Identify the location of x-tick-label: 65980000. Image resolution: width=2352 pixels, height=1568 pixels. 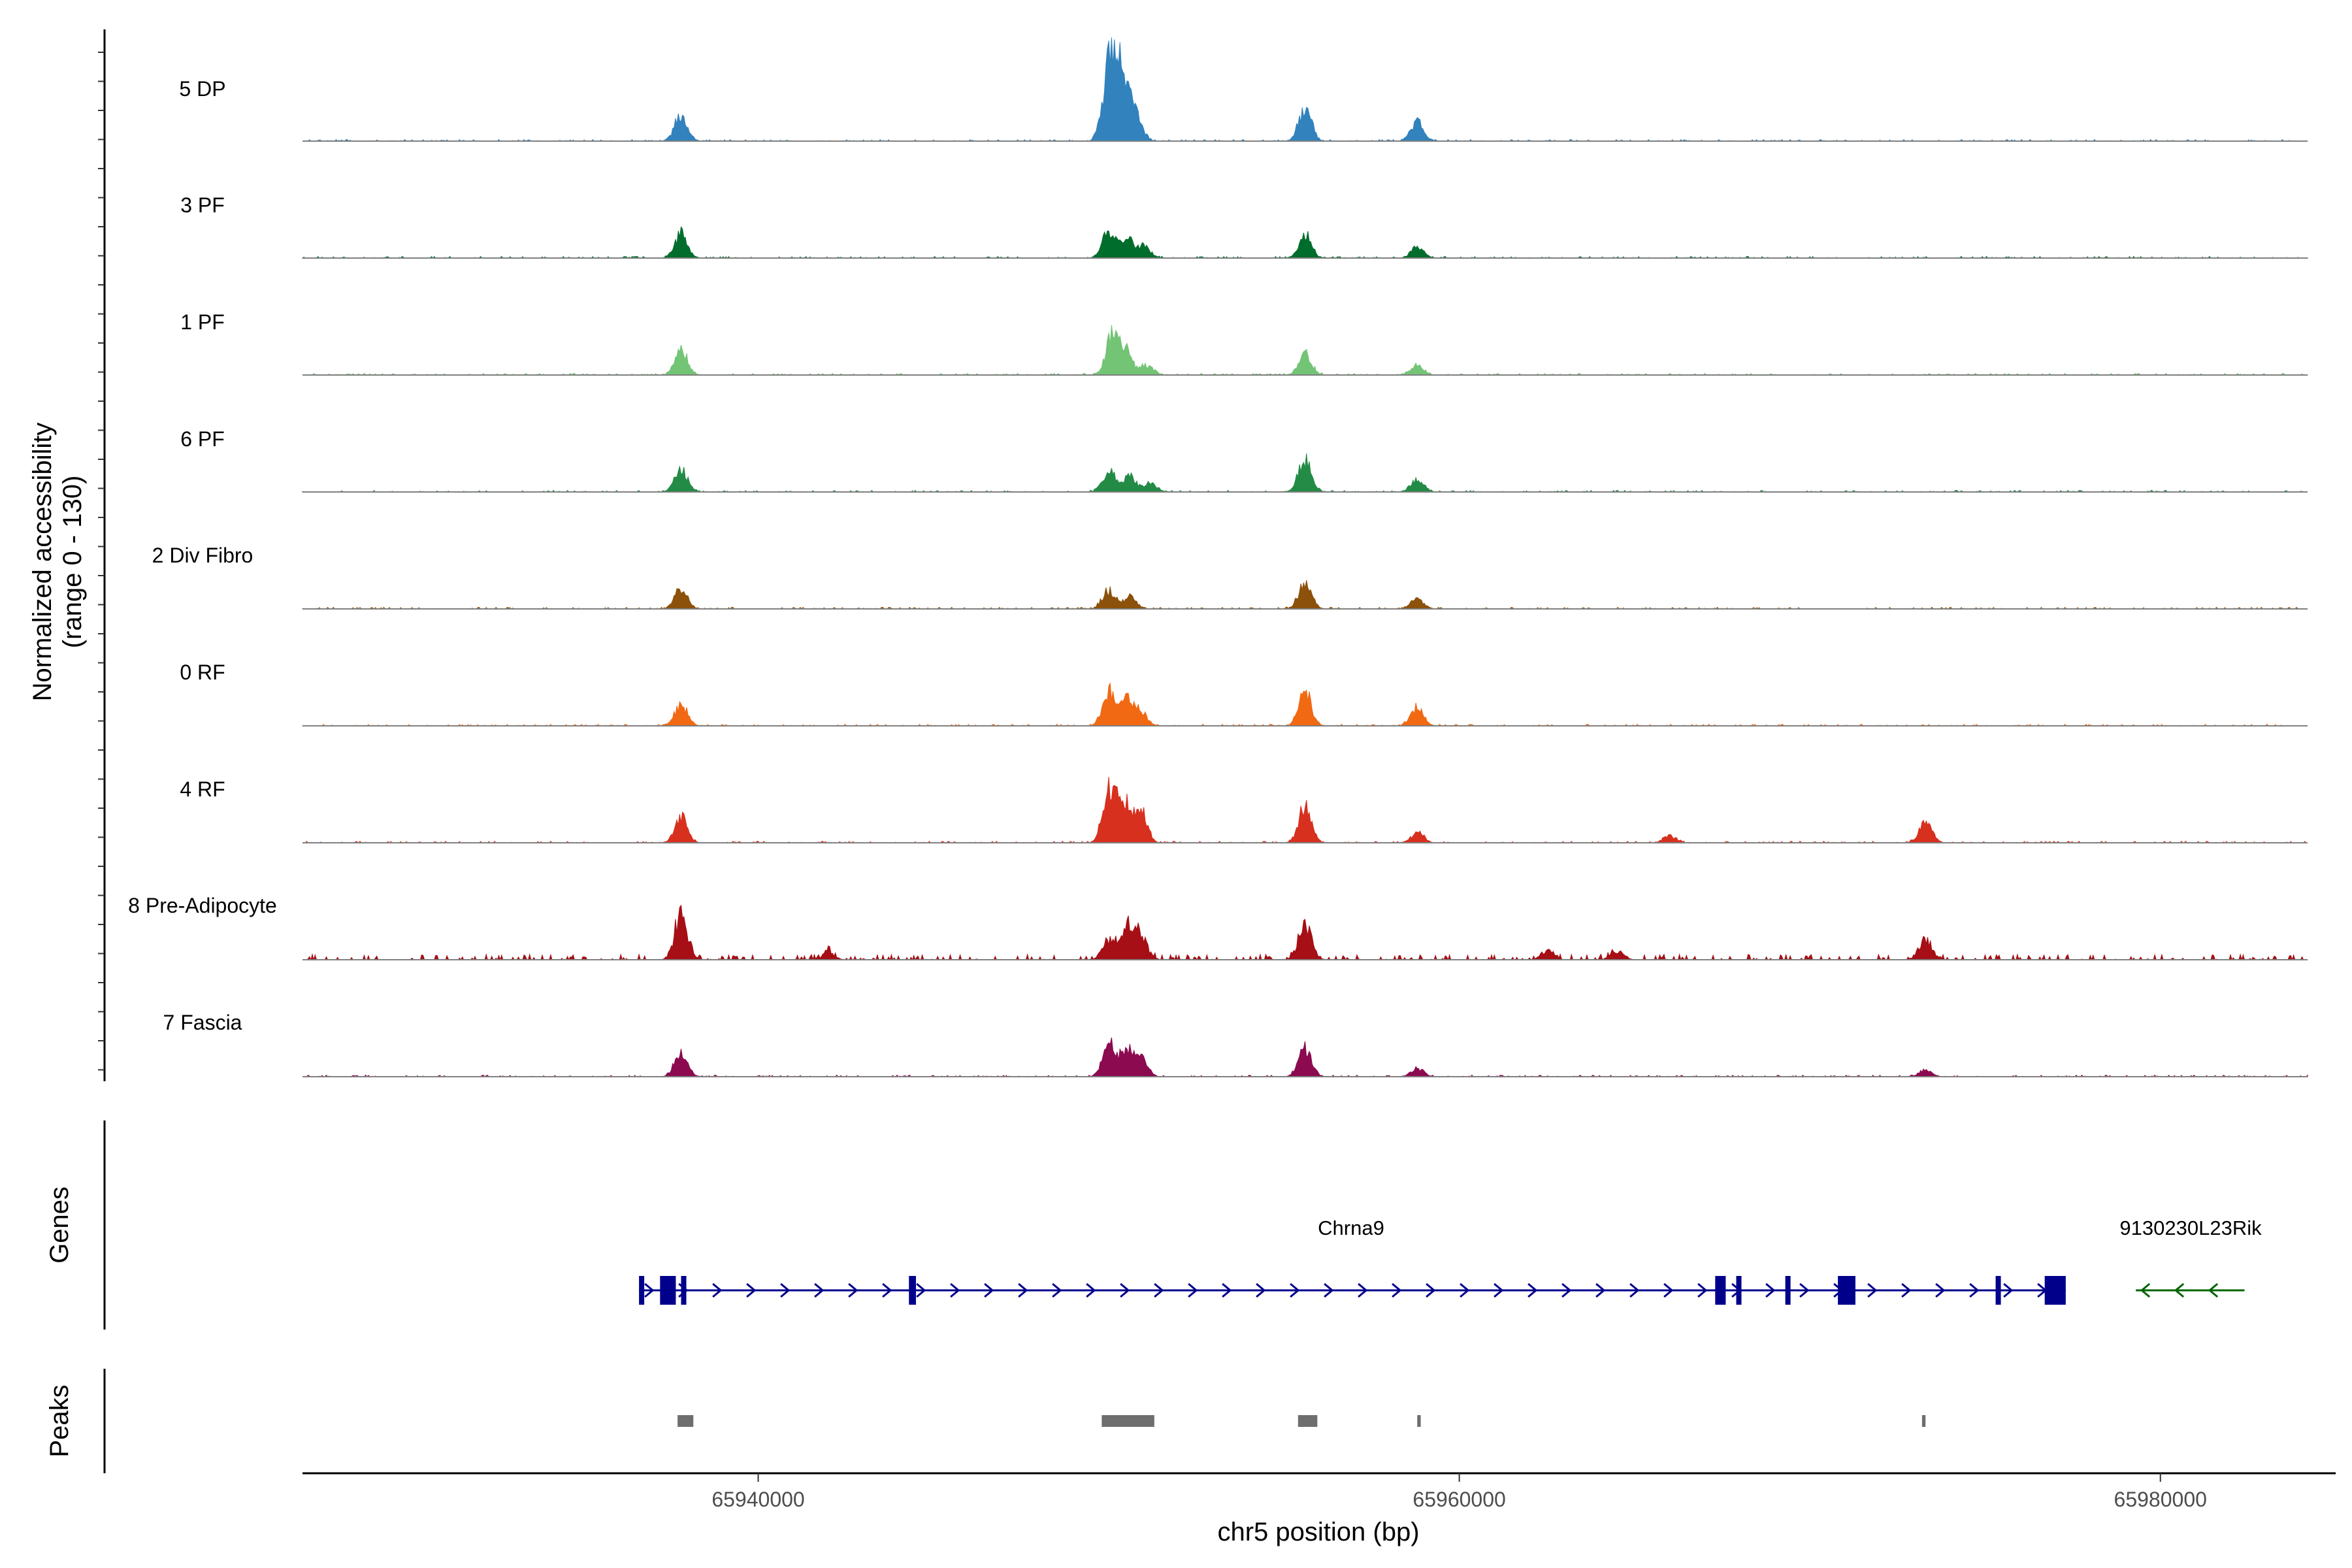
(2160, 1499).